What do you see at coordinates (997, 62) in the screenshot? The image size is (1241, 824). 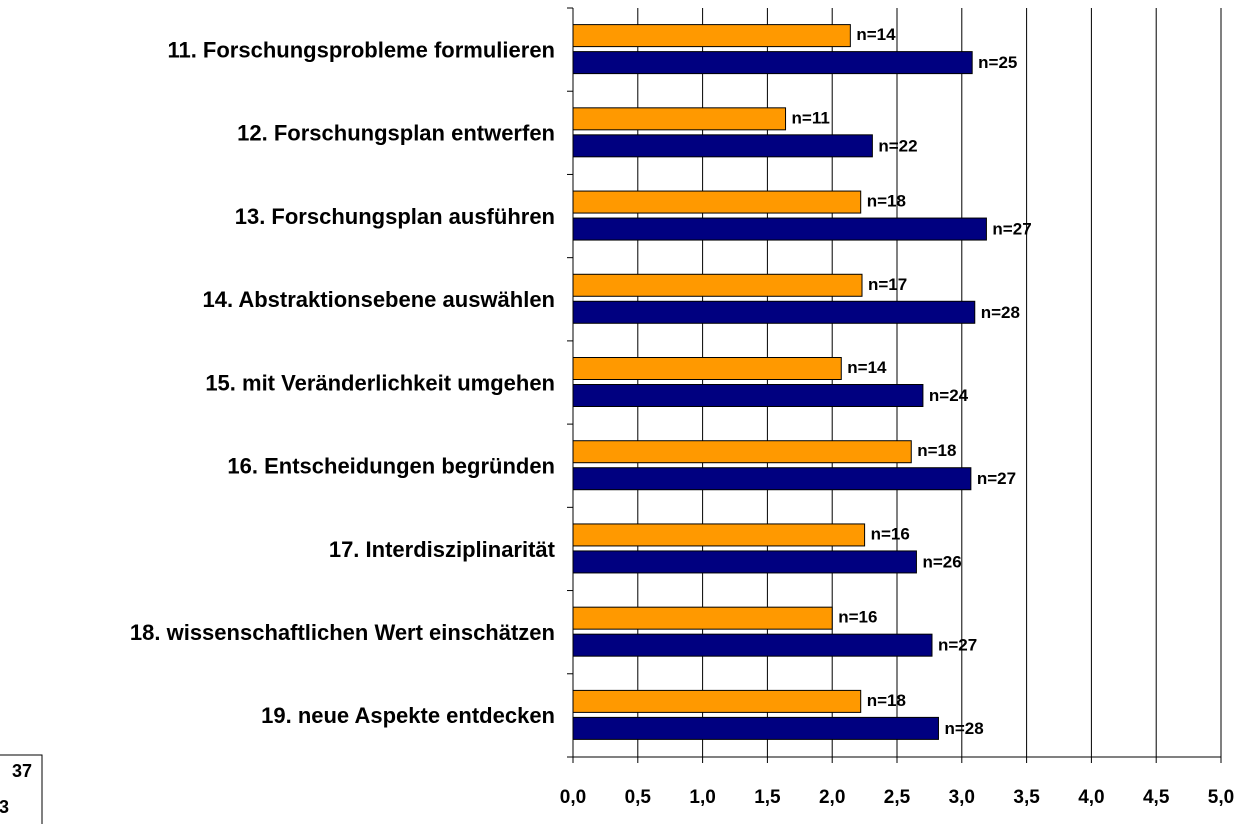 I see `bar-annotation: n=25` at bounding box center [997, 62].